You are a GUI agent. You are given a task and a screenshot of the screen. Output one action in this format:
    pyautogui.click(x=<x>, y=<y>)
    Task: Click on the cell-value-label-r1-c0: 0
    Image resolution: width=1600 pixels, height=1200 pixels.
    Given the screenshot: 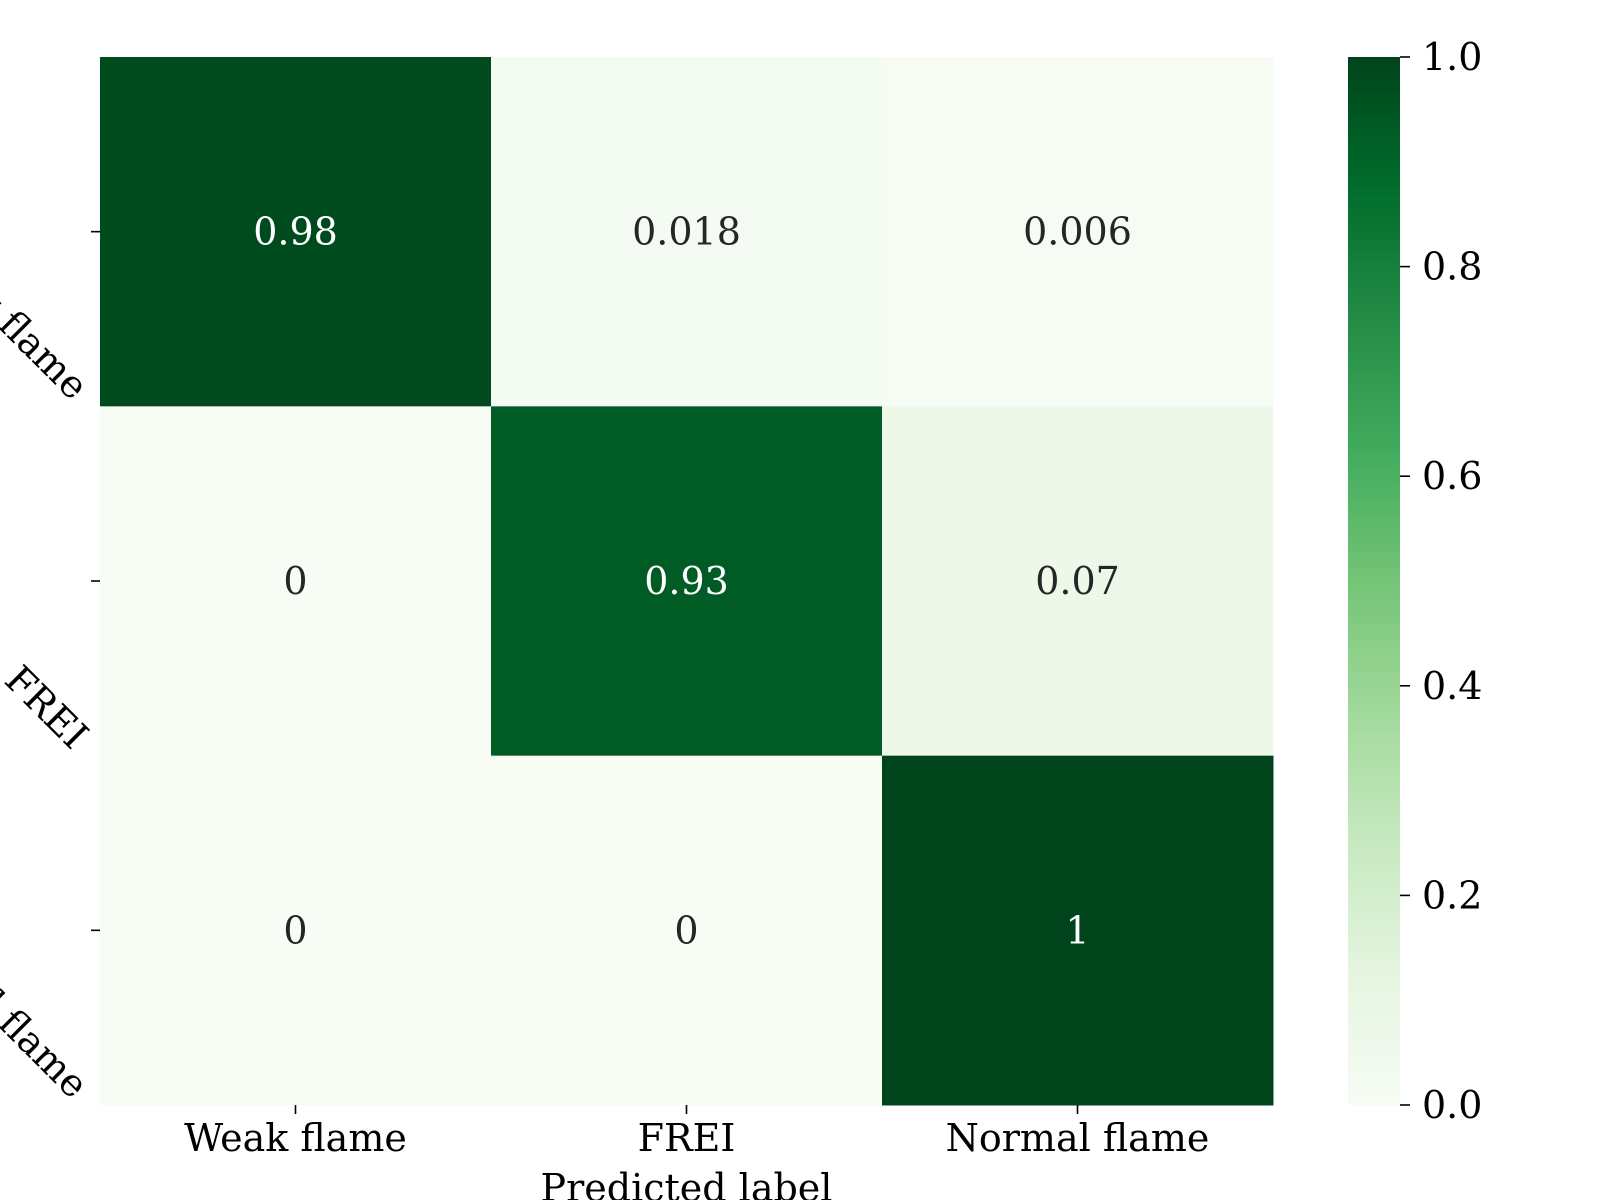 What is the action you would take?
    pyautogui.click(x=295, y=581)
    